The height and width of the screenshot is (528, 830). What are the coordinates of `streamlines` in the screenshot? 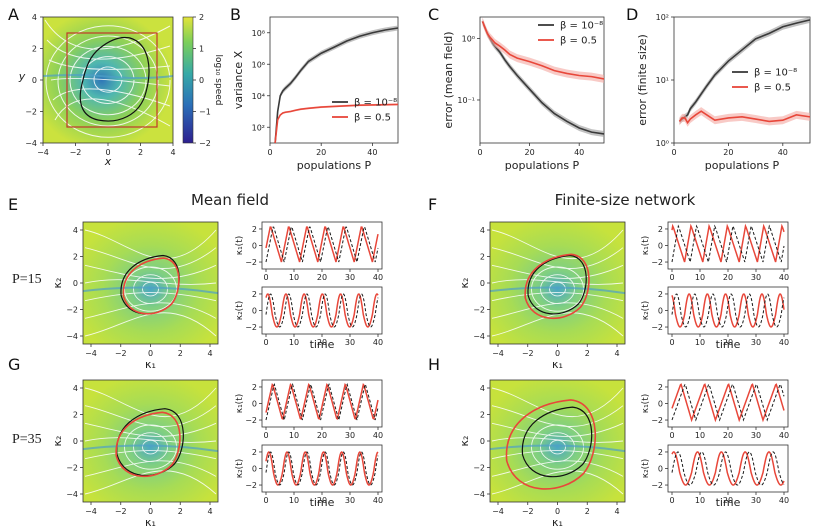 It's located at (150, 283).